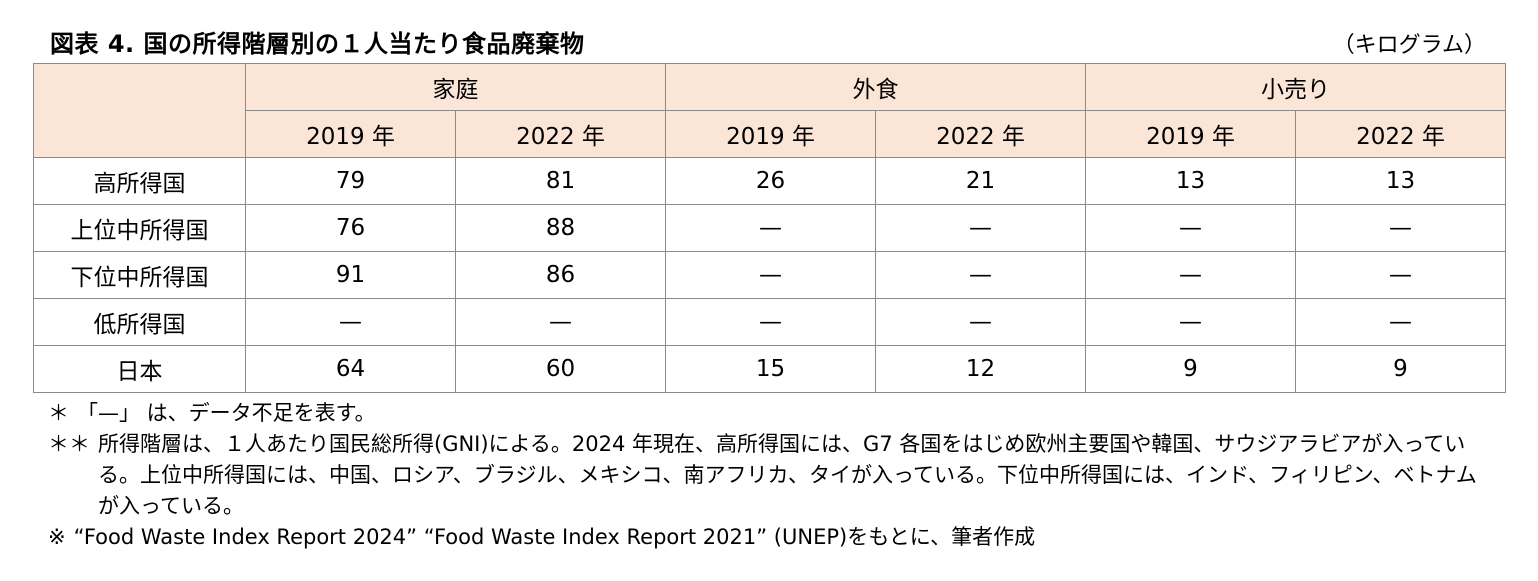 The width and height of the screenshot is (1538, 581). I want to click on row-label: 上位中所得国, so click(139, 228).